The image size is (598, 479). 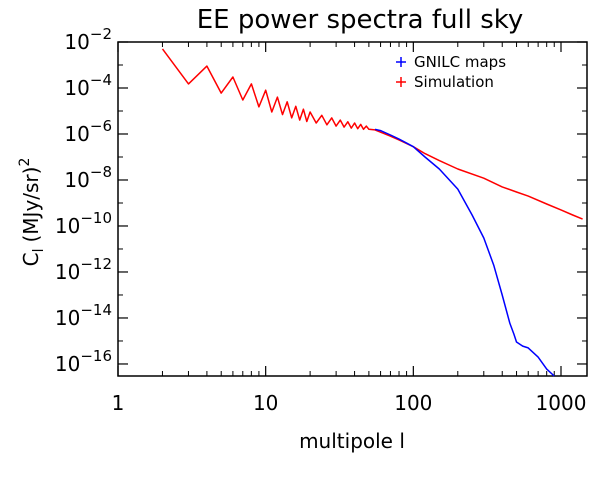 I want to click on x-tick-label: 1, so click(x=118, y=403).